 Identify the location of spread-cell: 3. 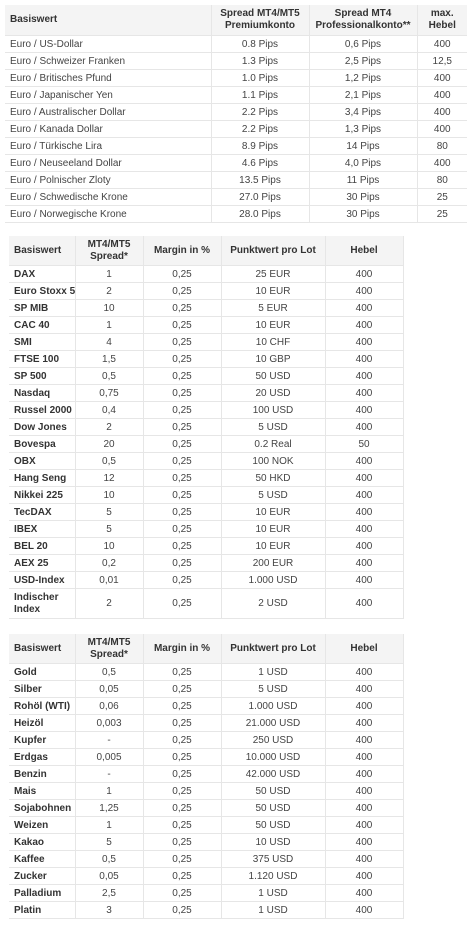
(109, 910).